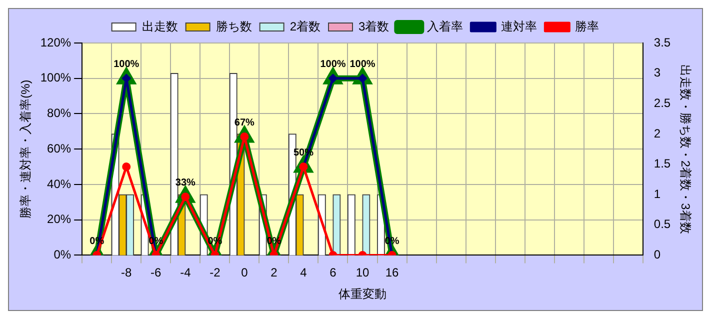 The width and height of the screenshot is (711, 319). I want to click on x-tick-label: -4, so click(186, 273).